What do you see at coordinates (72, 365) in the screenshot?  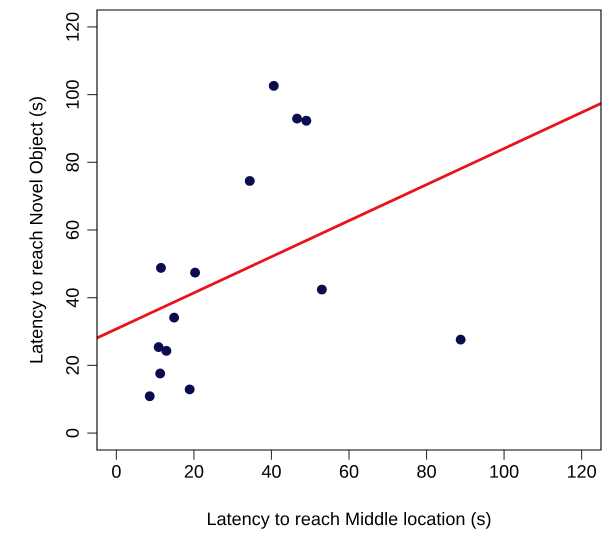 I see `y-tick-label: 20` at bounding box center [72, 365].